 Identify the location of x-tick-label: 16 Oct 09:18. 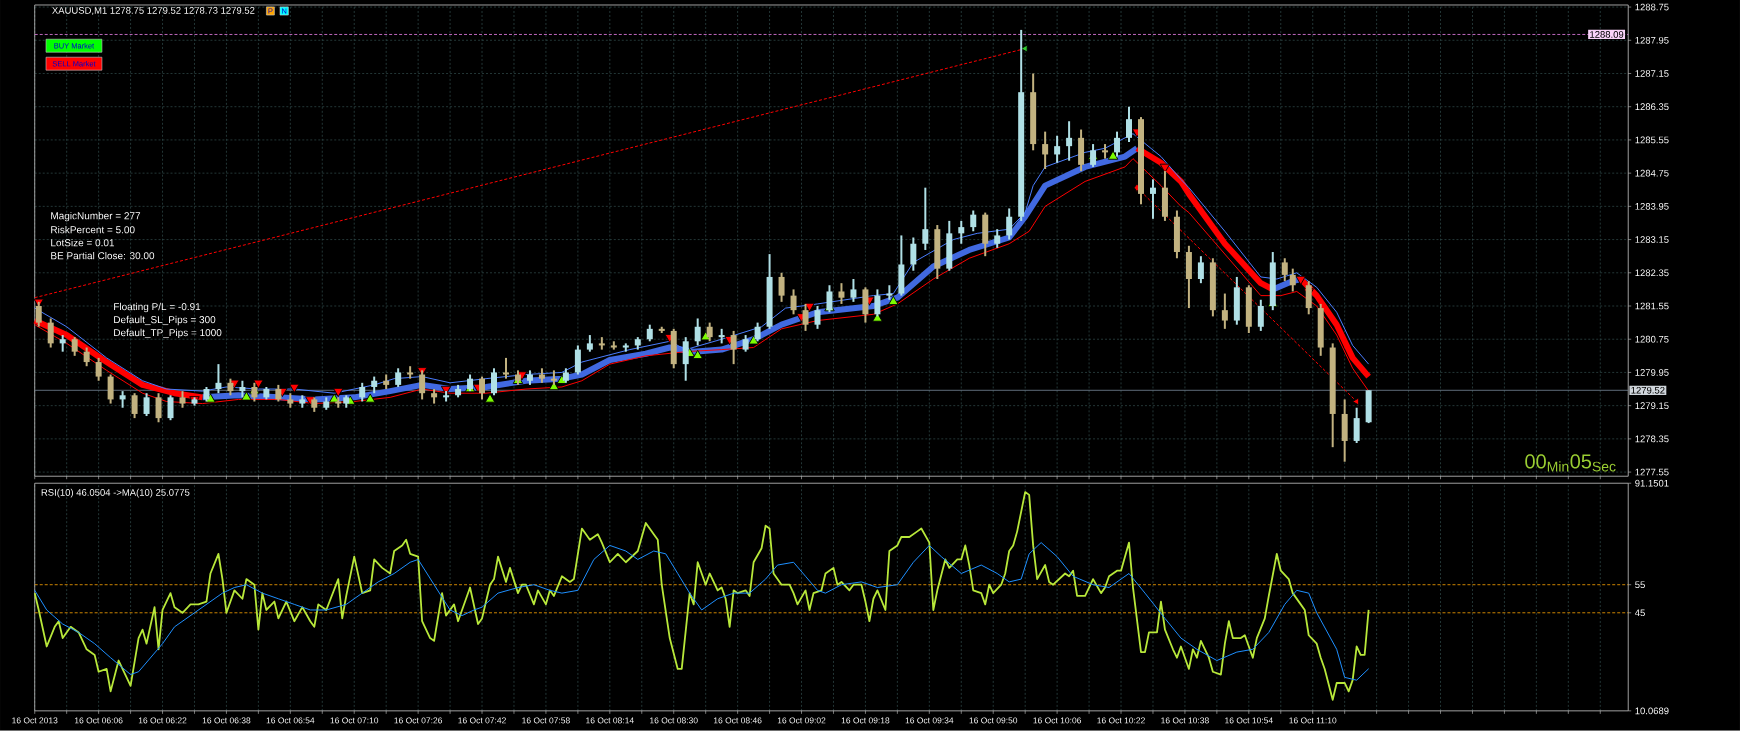
(865, 720).